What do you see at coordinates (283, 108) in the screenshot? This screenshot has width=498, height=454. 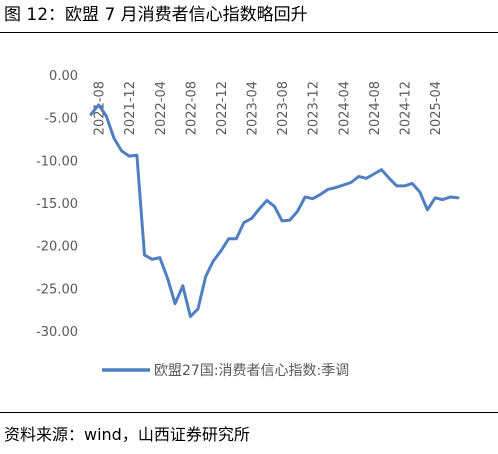 I see `x-tick-label: 2023-08` at bounding box center [283, 108].